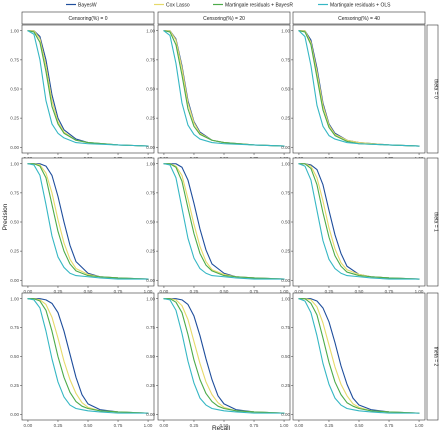  Describe the element at coordinates (360, 5) in the screenshot. I see `legend-label-3: Martingale residuals + OLS` at that location.